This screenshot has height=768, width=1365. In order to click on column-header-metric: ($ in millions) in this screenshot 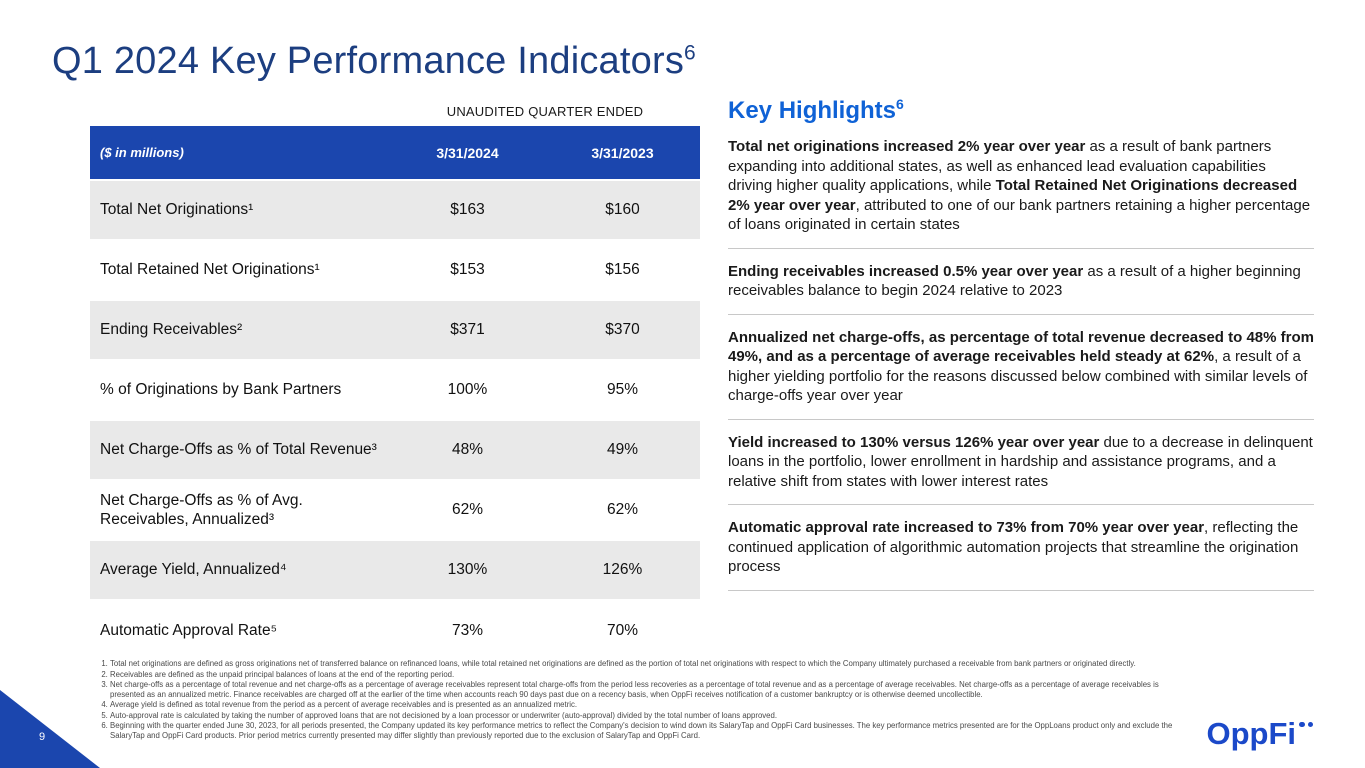, I will do `click(240, 153)`.